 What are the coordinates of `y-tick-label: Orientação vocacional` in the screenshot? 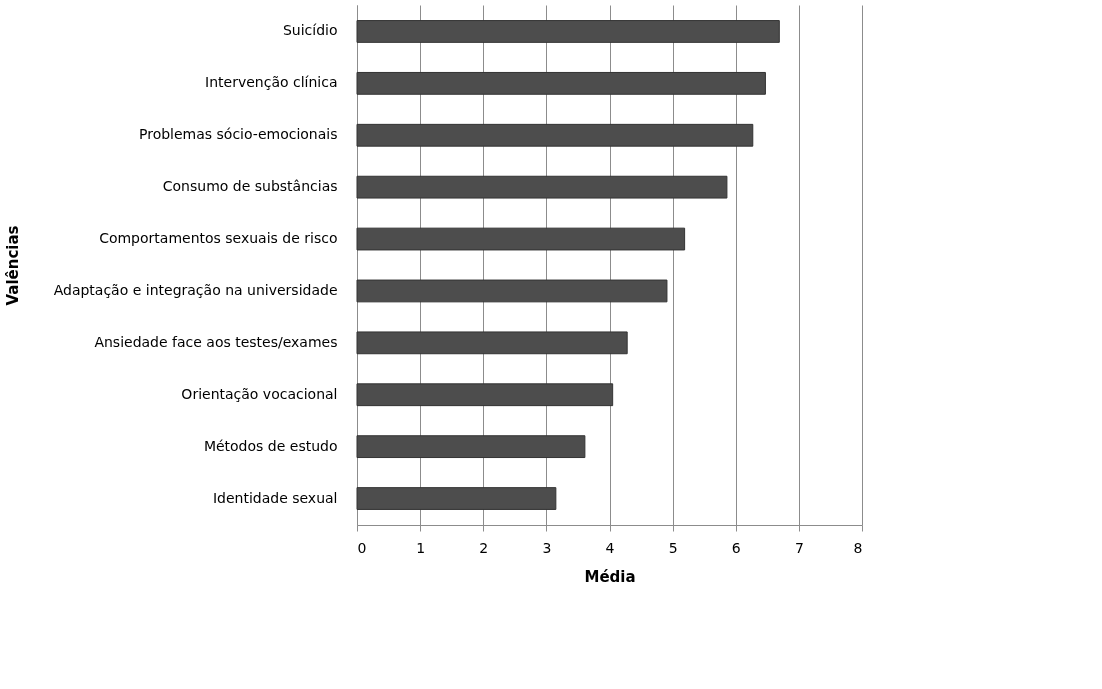 It's located at (259, 393).